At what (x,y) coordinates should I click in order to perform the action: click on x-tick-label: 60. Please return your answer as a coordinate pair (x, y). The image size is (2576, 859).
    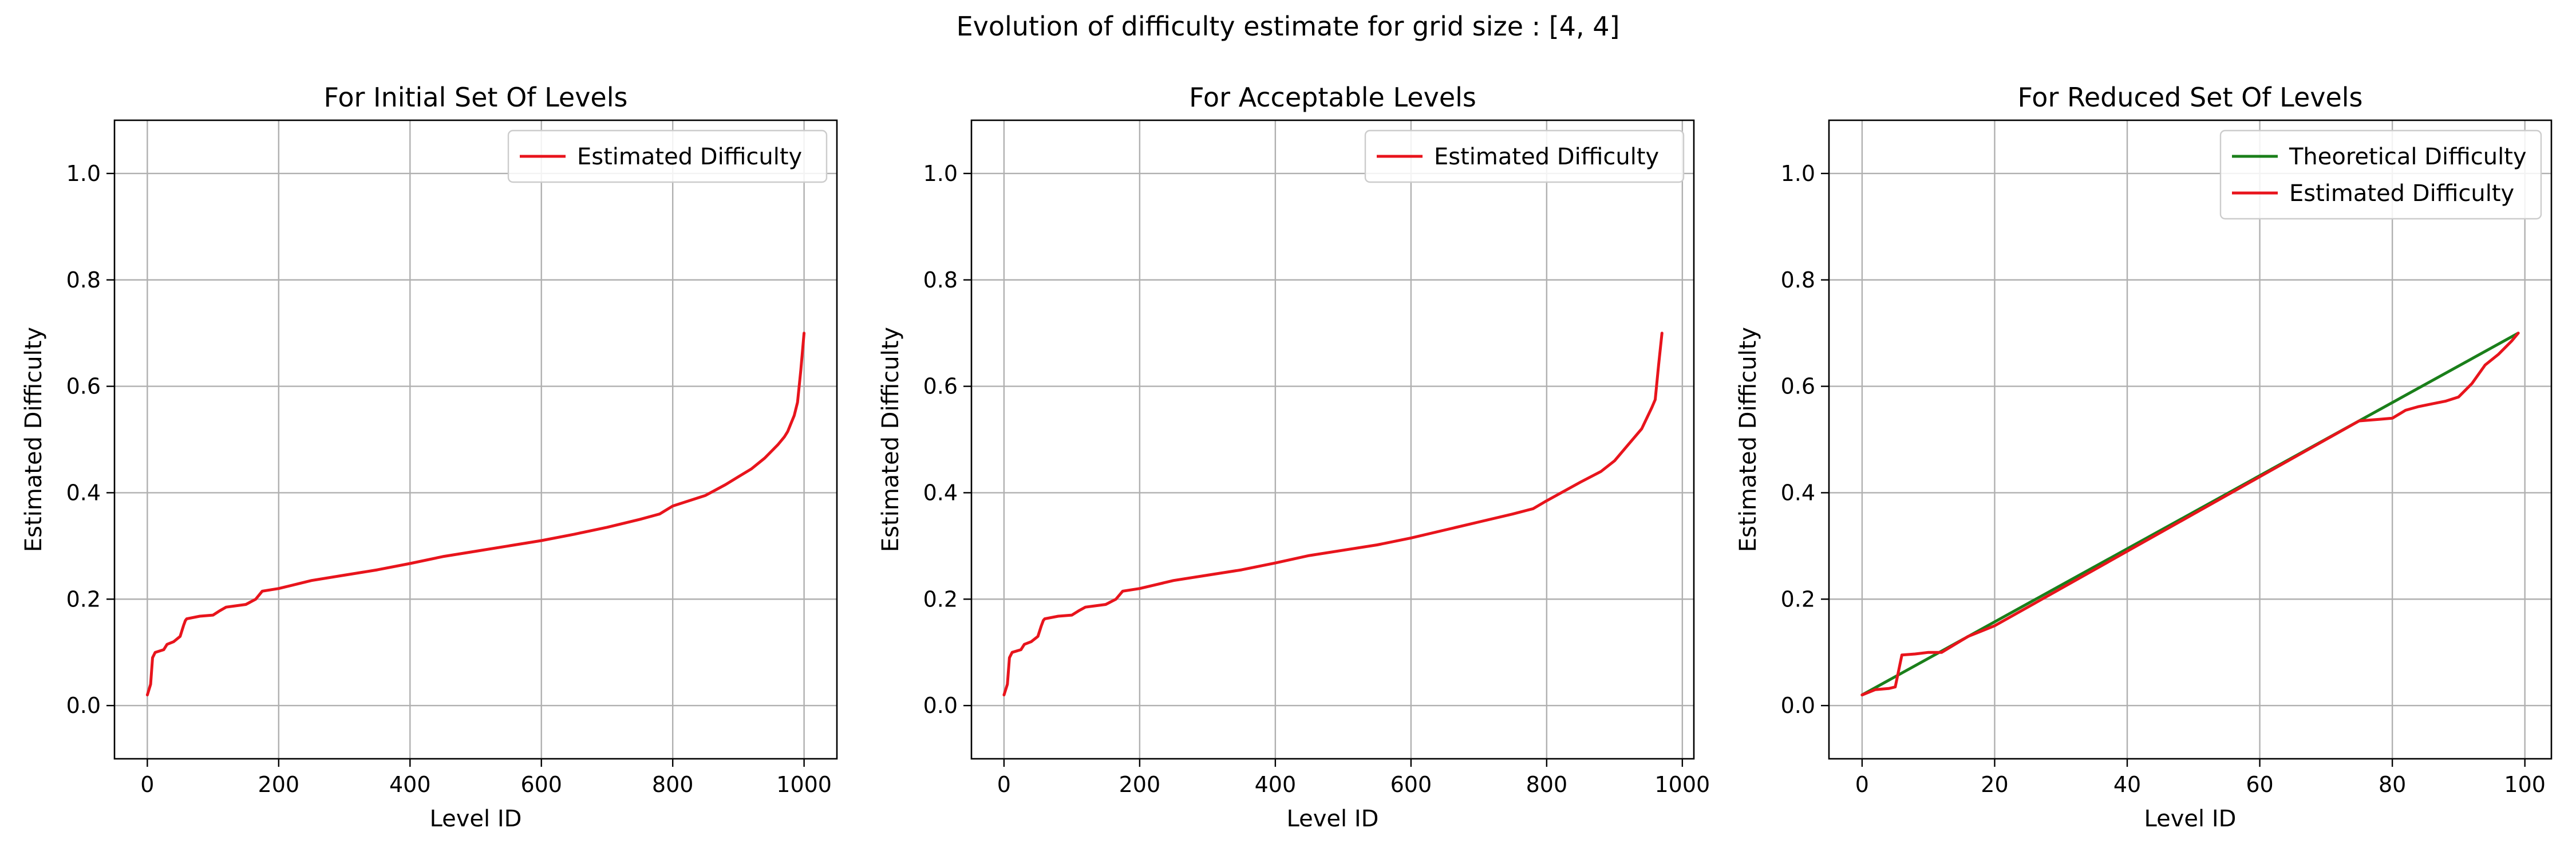
    Looking at the image, I should click on (2259, 784).